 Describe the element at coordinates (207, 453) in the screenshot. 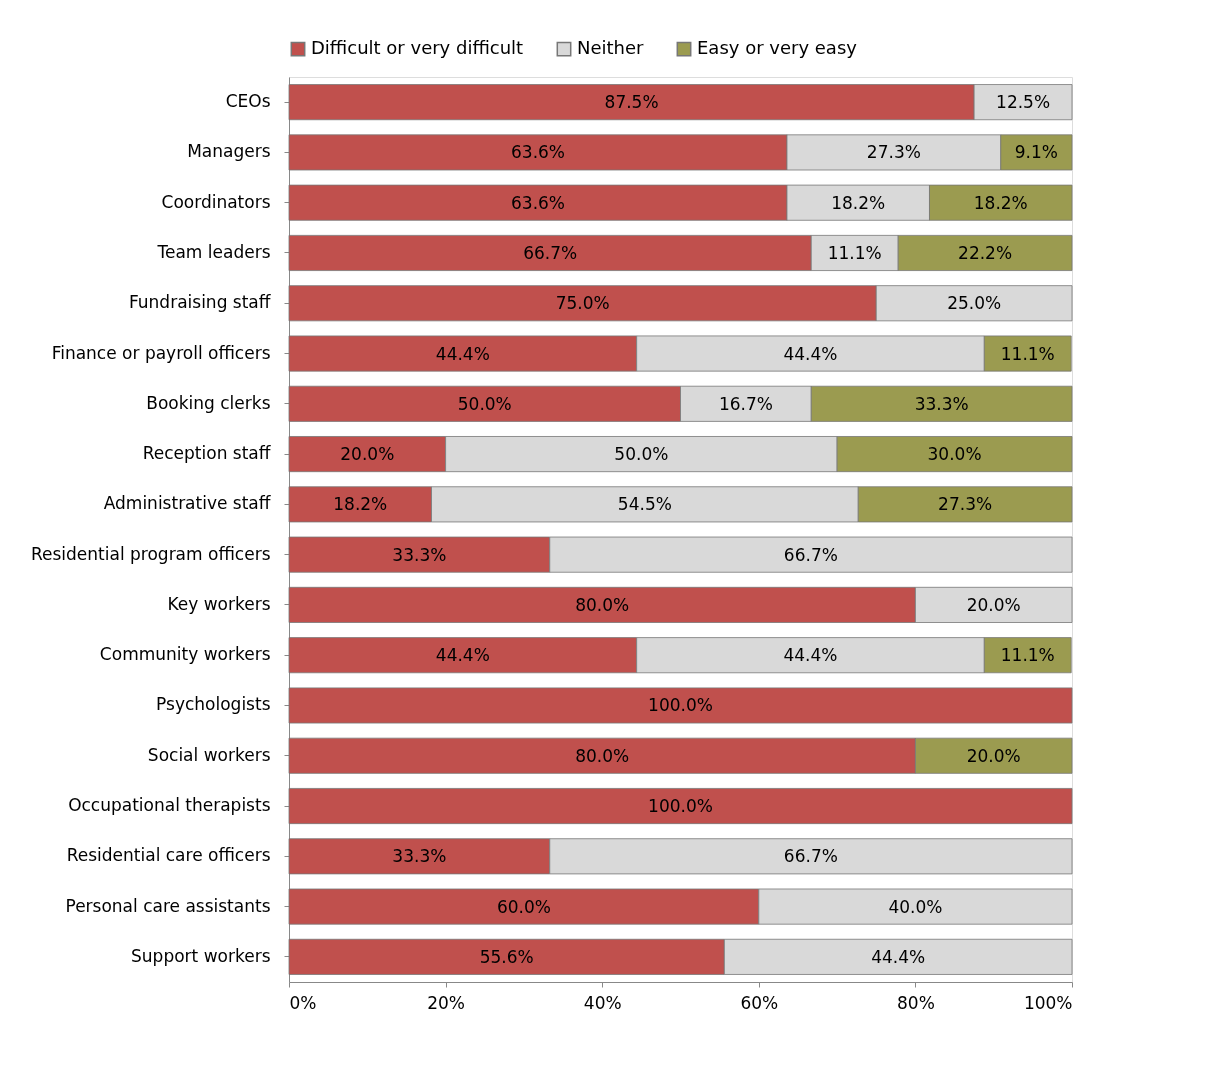

I see `y-tick-label: Reception staff` at that location.